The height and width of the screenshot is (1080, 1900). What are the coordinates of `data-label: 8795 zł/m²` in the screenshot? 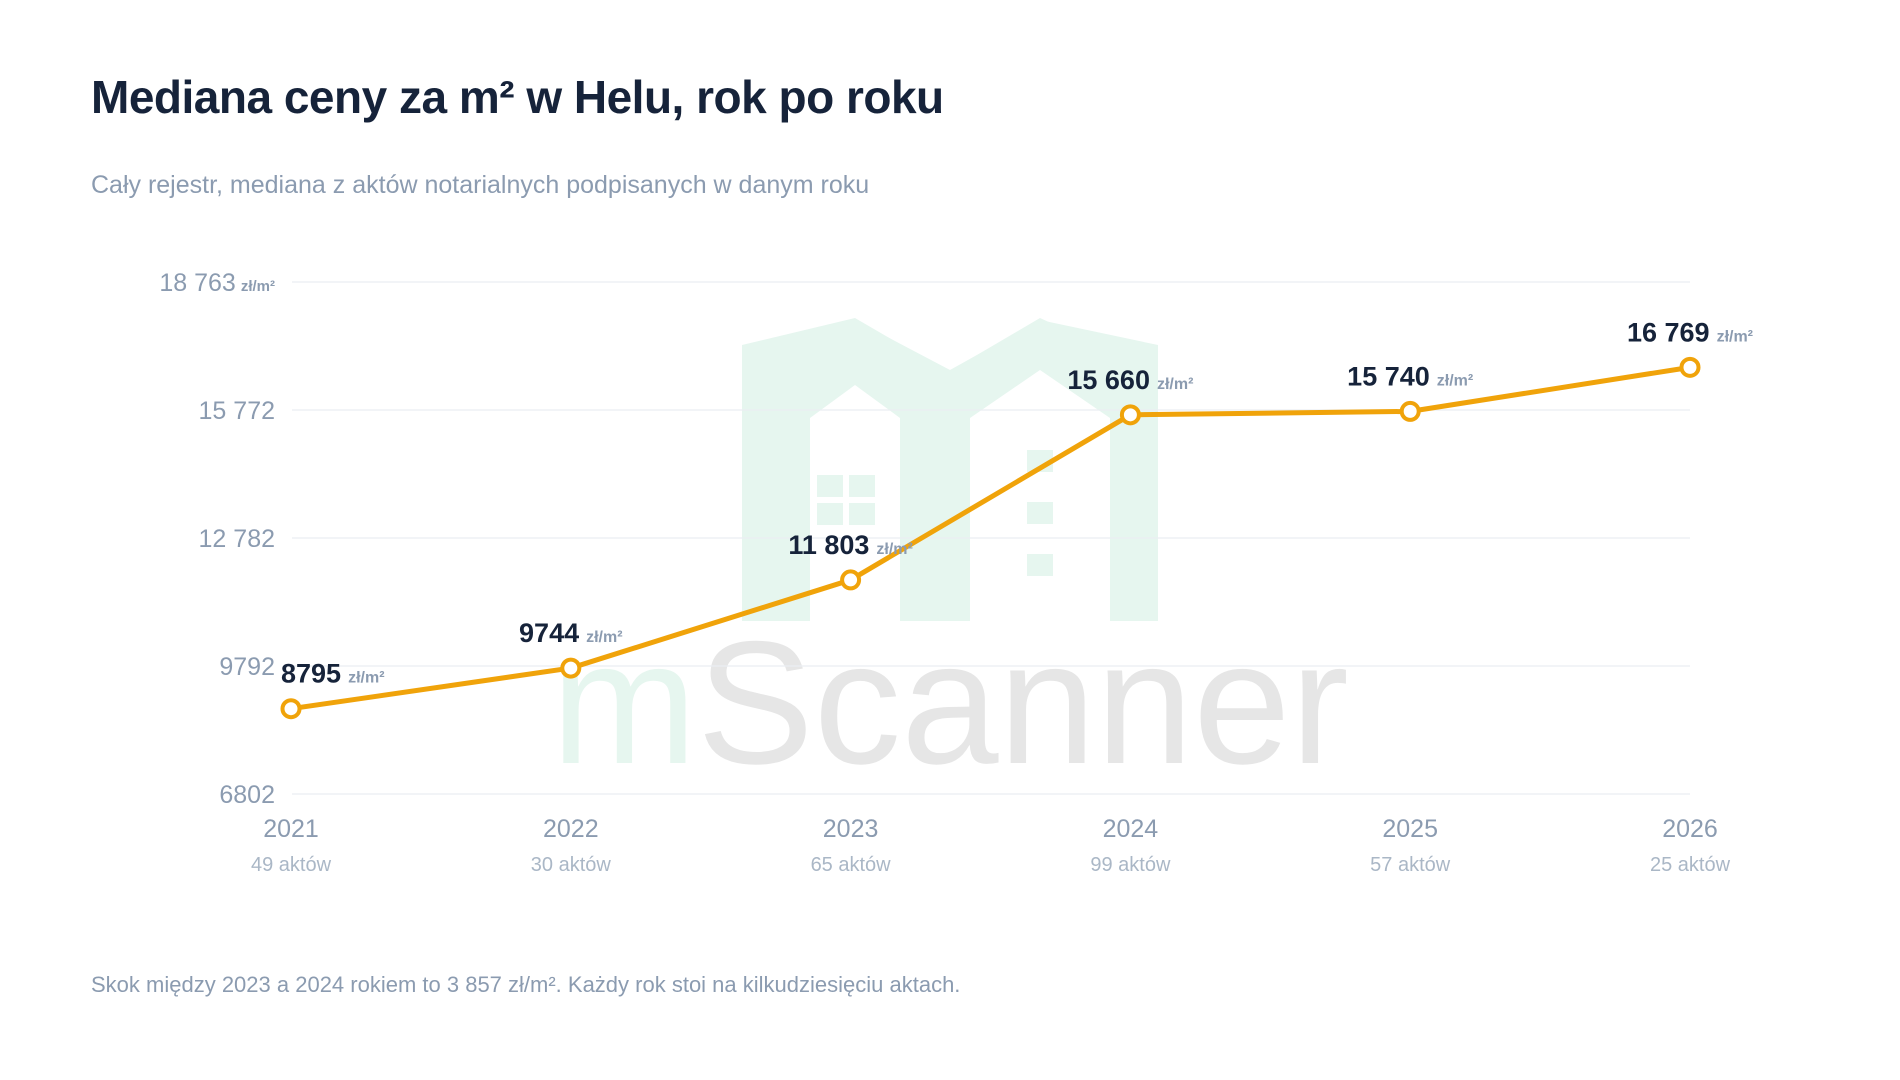 It's located at (333, 674).